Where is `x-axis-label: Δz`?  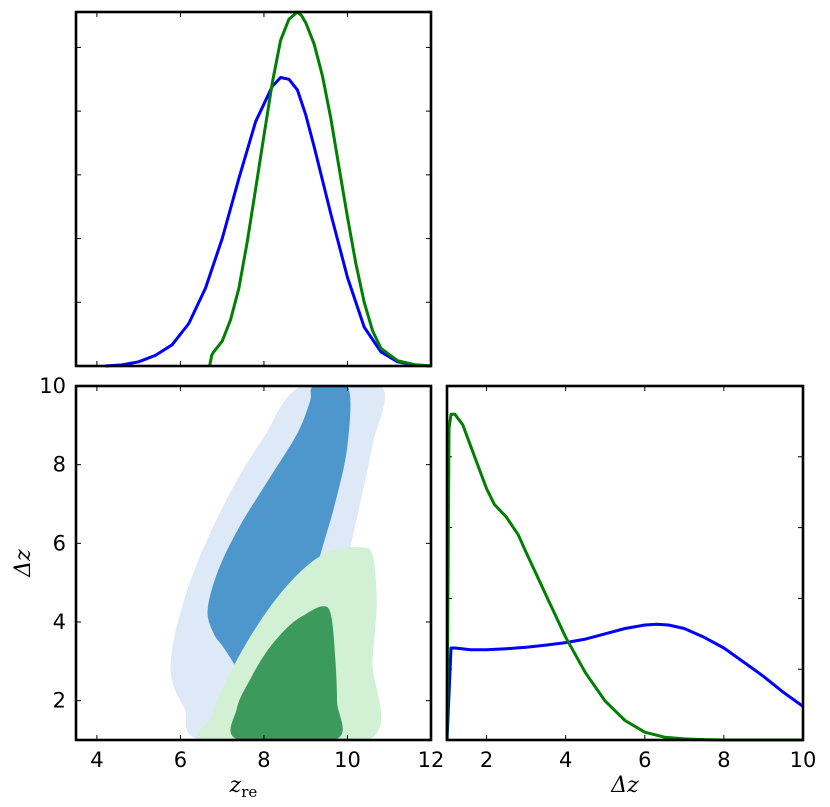 x-axis-label: Δz is located at coordinates (624, 785).